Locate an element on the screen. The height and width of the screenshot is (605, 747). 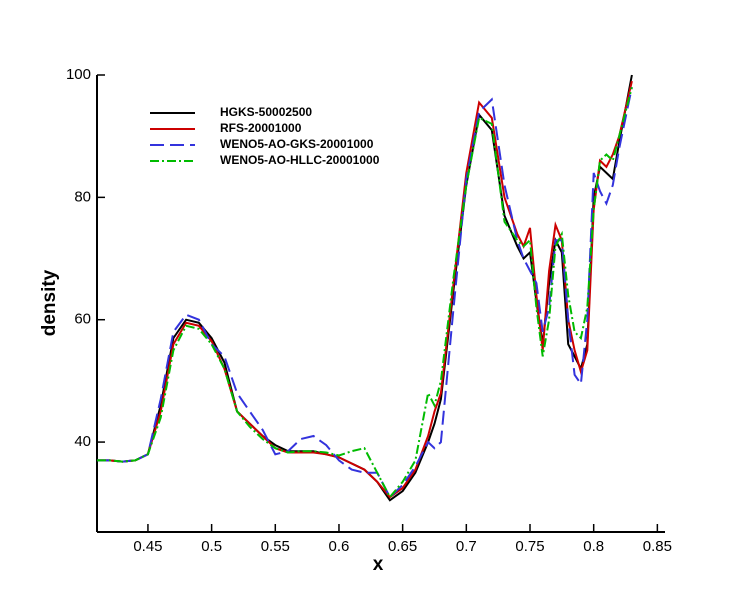
legend-label: WENO5-AO-GKS-20001000 is located at coordinates (297, 144).